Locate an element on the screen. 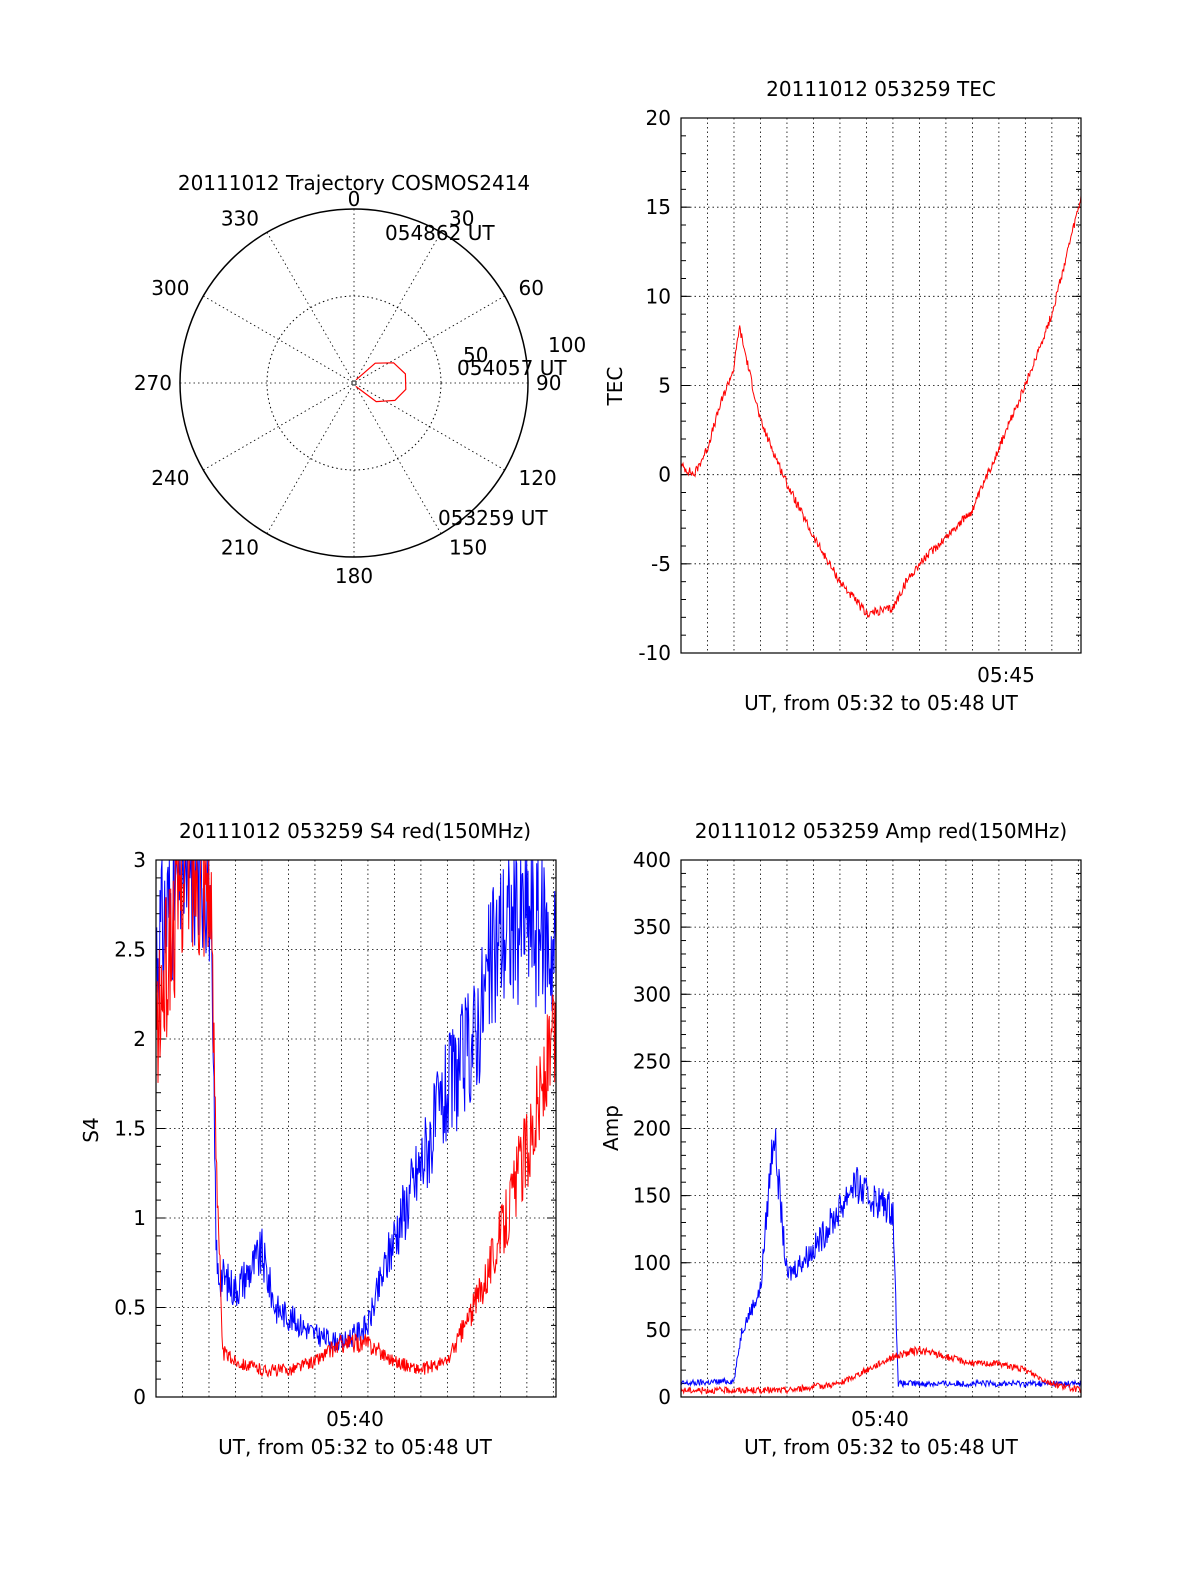 The height and width of the screenshot is (1575, 1200). tec-y-tick-label: 5 is located at coordinates (664, 386).